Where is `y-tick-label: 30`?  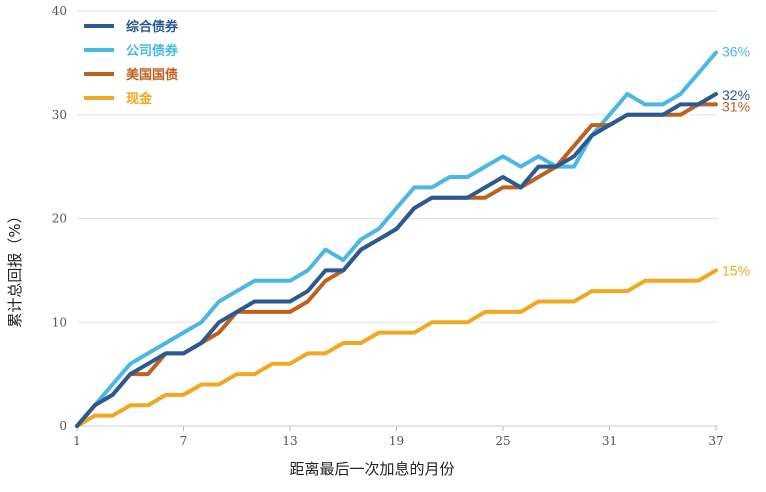 y-tick-label: 30 is located at coordinates (59, 115).